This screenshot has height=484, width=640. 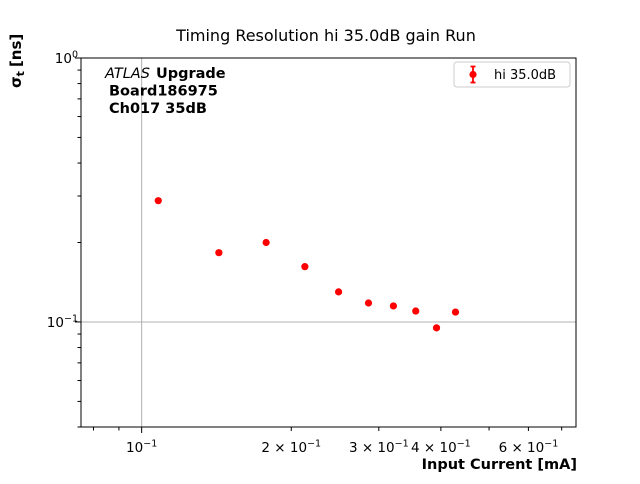 I want to click on annotation-block: ATLAS Upgrade Board186975 Ch017 35dB, so click(x=165, y=91).